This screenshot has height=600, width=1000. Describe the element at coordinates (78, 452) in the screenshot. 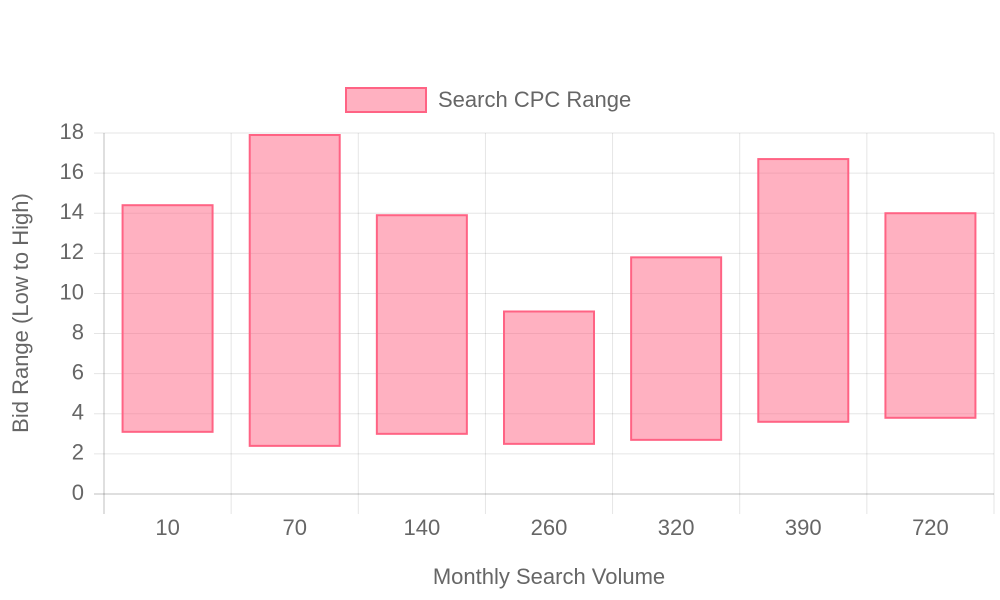

I see `y-tick-label: 2` at that location.